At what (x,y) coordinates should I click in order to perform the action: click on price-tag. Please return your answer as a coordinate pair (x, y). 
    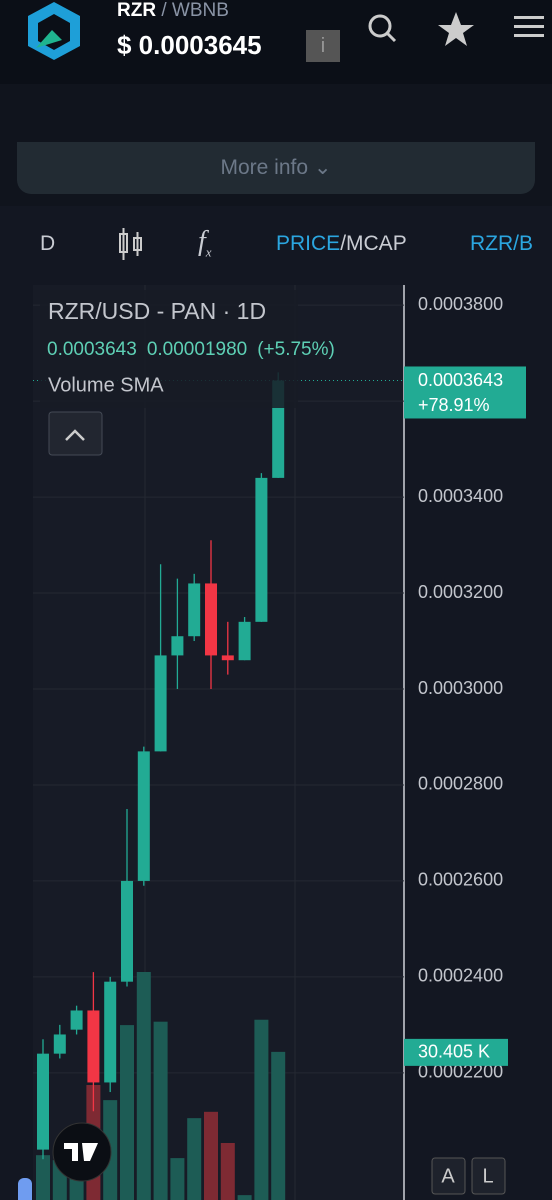
    Looking at the image, I should click on (465, 392).